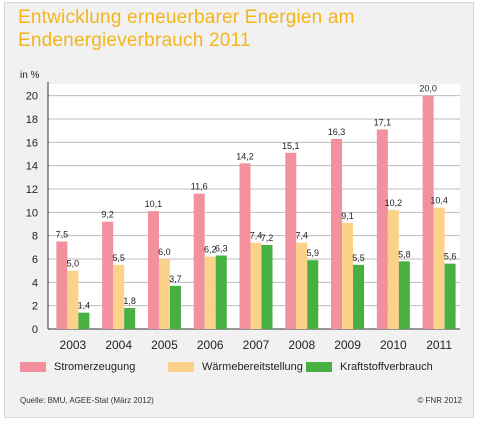 The image size is (480, 422). I want to click on data-label-2-2008: 5,9, so click(313, 253).